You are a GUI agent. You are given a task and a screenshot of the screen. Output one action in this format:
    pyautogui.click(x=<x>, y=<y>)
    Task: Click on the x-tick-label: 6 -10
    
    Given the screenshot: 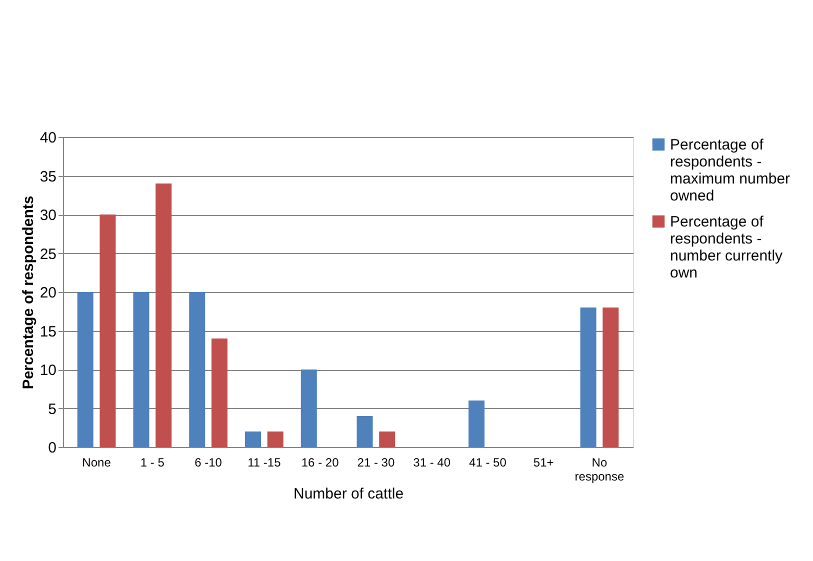 What is the action you would take?
    pyautogui.click(x=208, y=463)
    